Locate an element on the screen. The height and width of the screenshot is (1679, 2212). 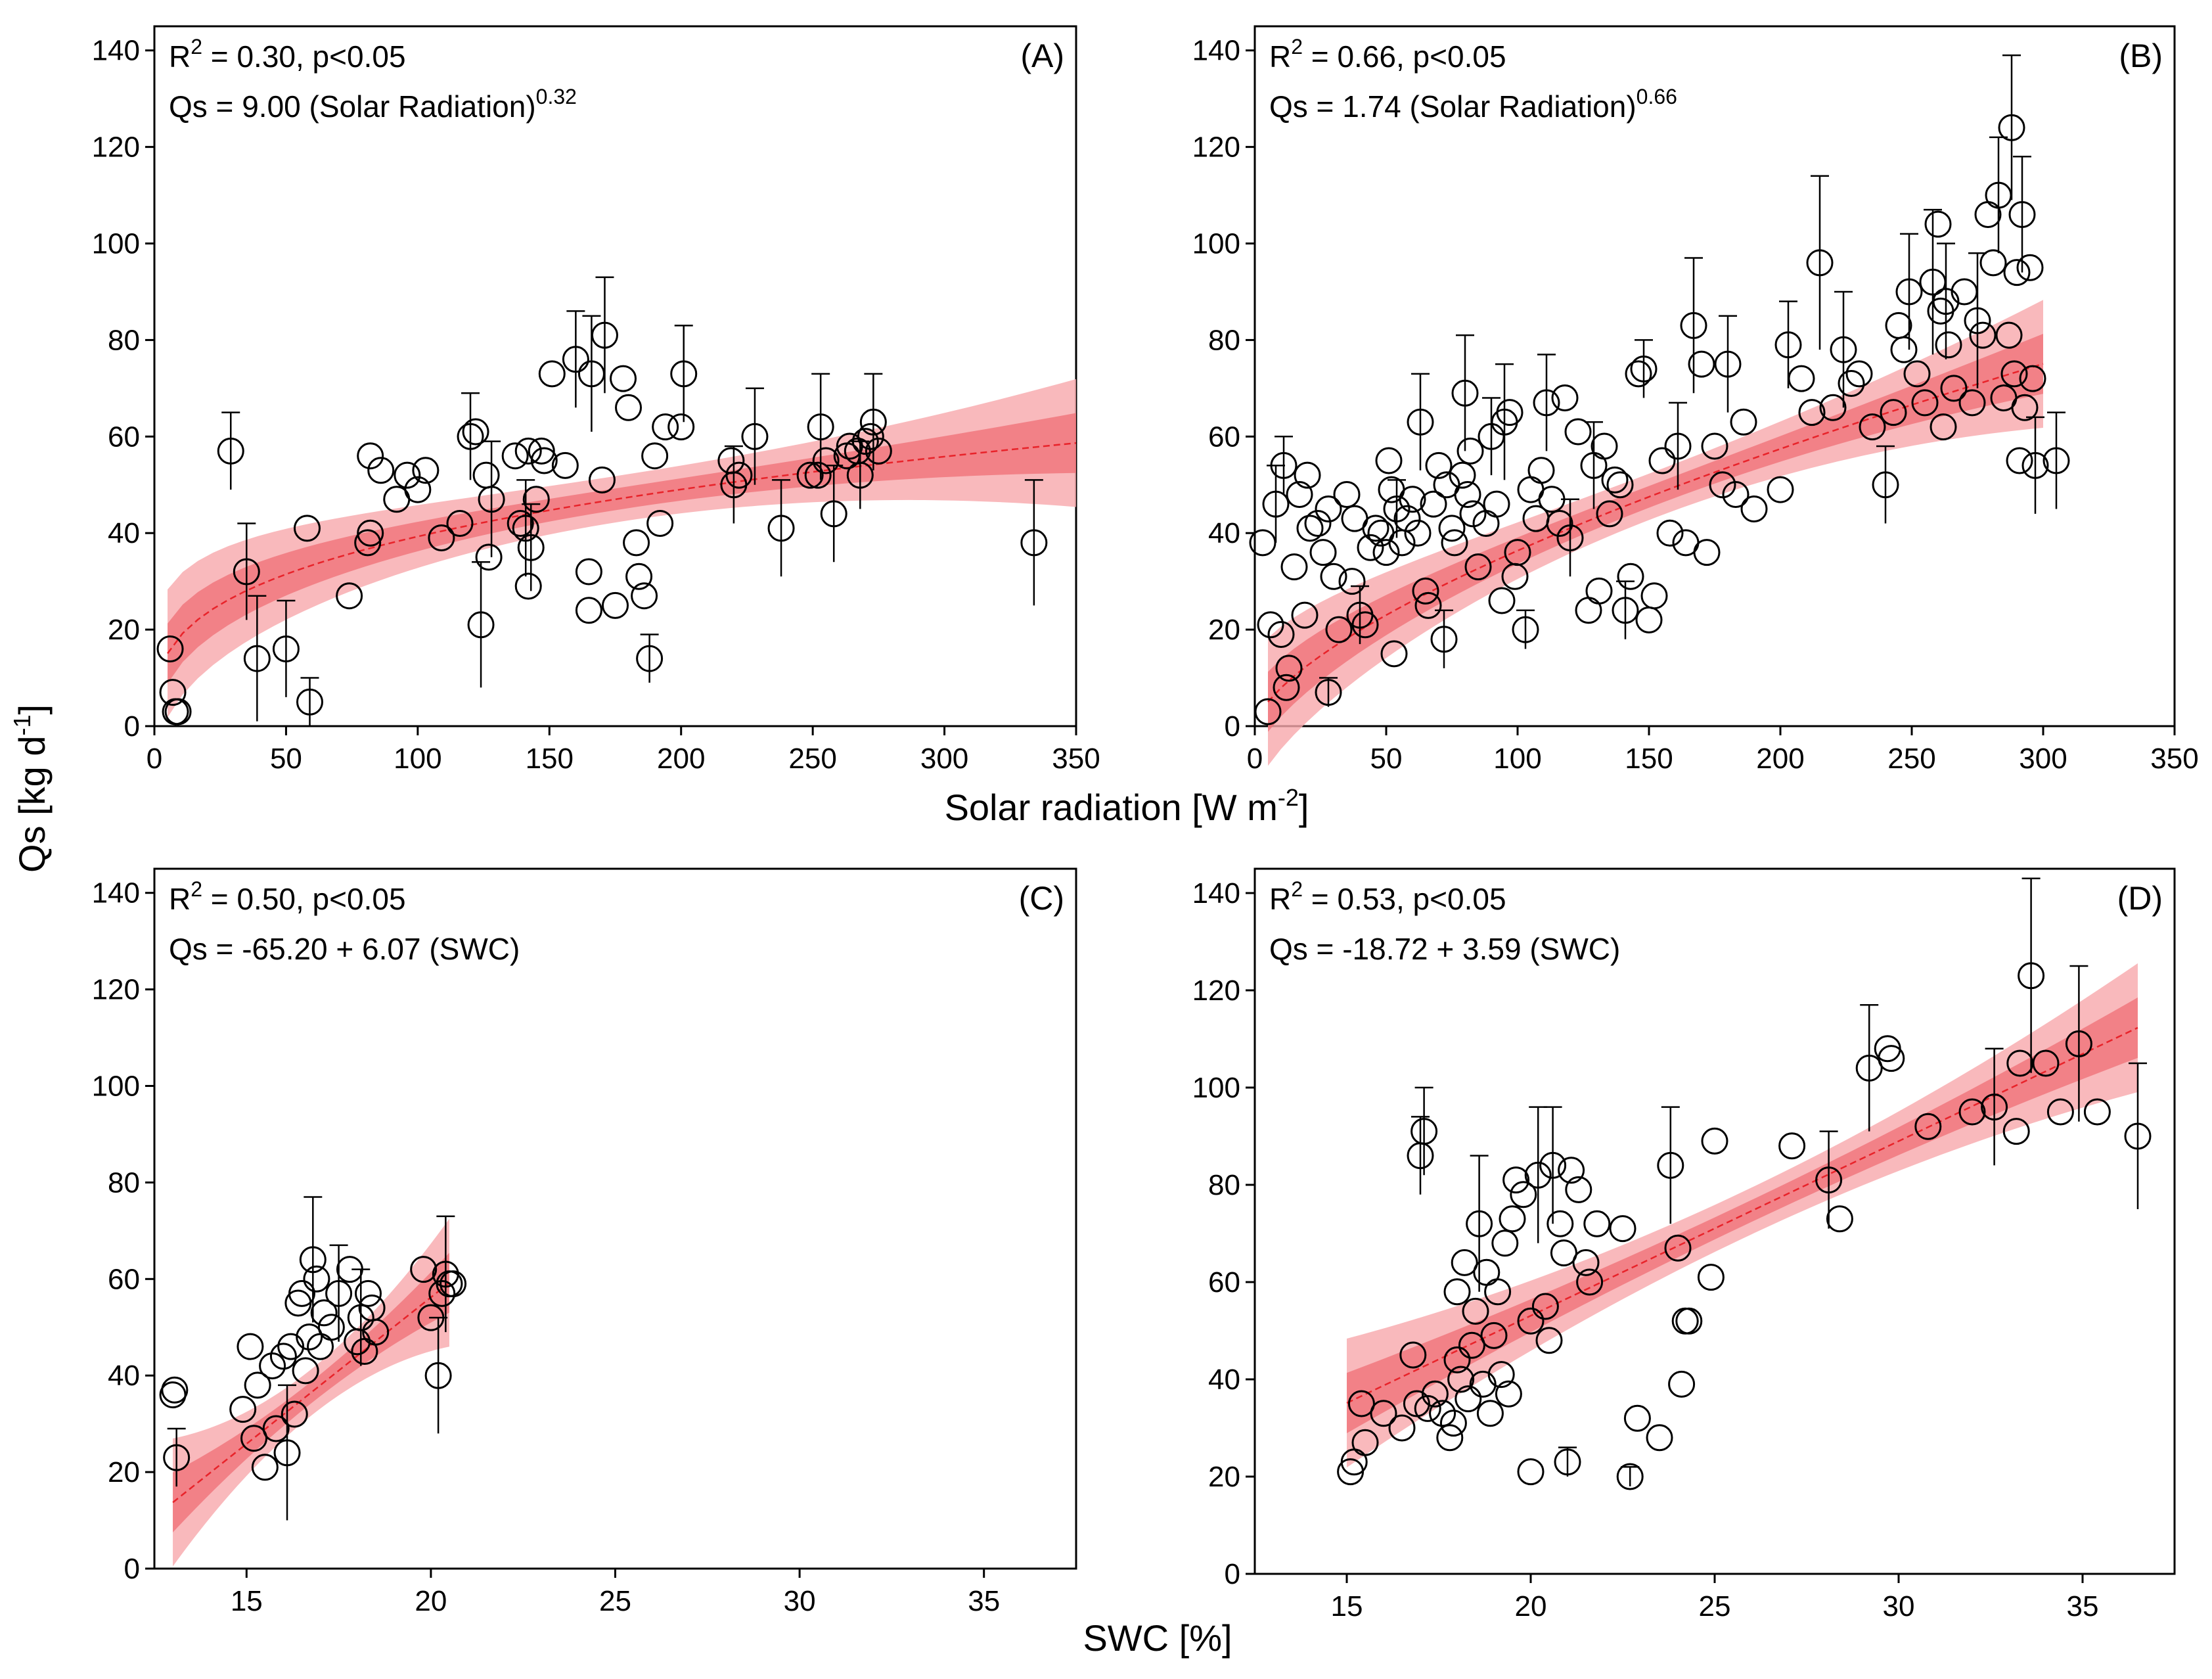
y-tick-label: 80 is located at coordinates (1224, 340).